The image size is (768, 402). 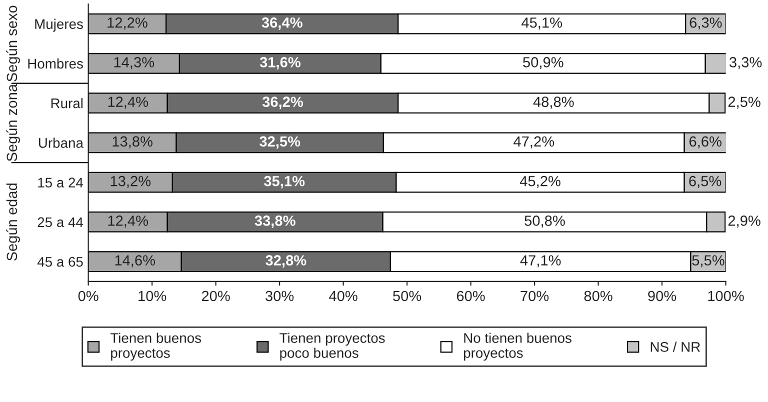 What do you see at coordinates (283, 103) in the screenshot?
I see `data-label: 36,2%` at bounding box center [283, 103].